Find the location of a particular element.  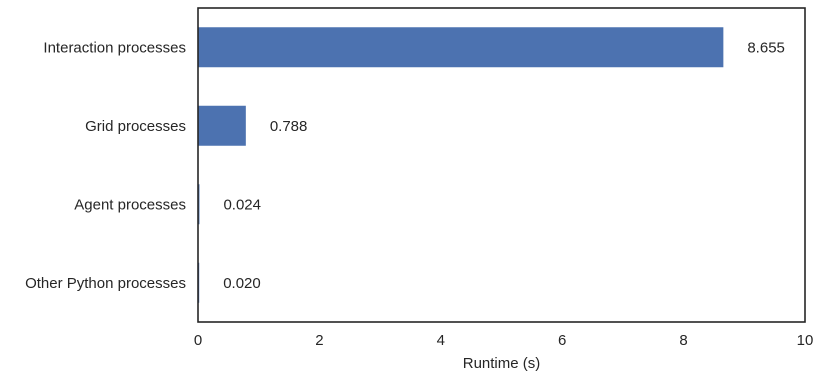

x-tick-label-5: 10 is located at coordinates (805, 340).